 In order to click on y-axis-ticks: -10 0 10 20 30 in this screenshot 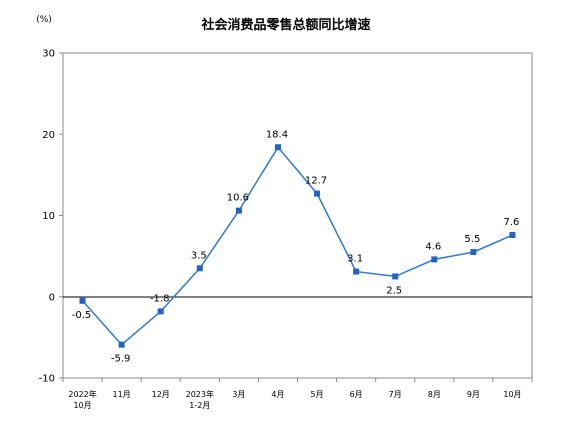, I will do `click(51, 217)`.